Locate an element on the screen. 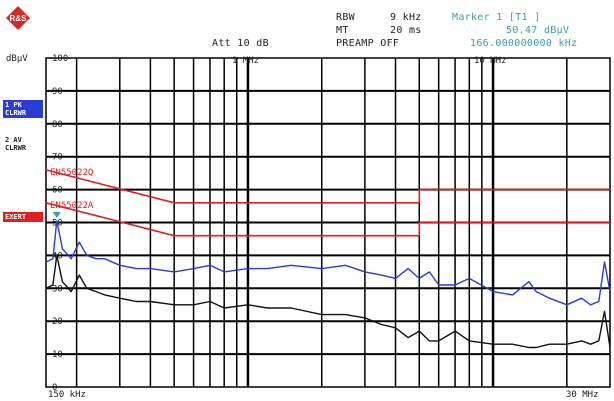 Image resolution: width=614 pixels, height=401 pixels. limit-av-label: EN55022A is located at coordinates (72, 206).